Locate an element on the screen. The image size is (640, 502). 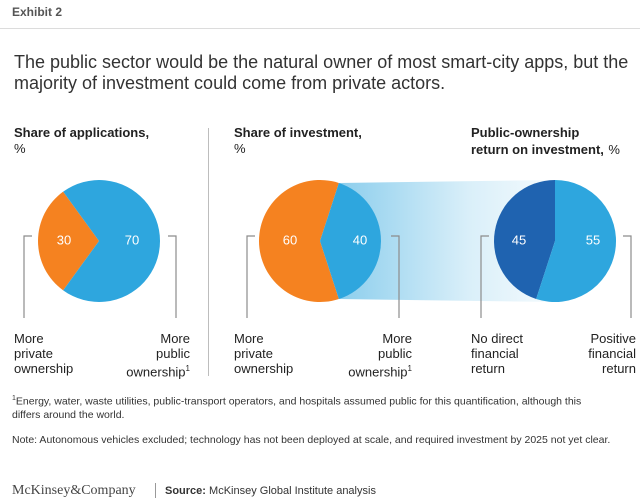
applications-value-public: 70 is located at coordinates (132, 239).